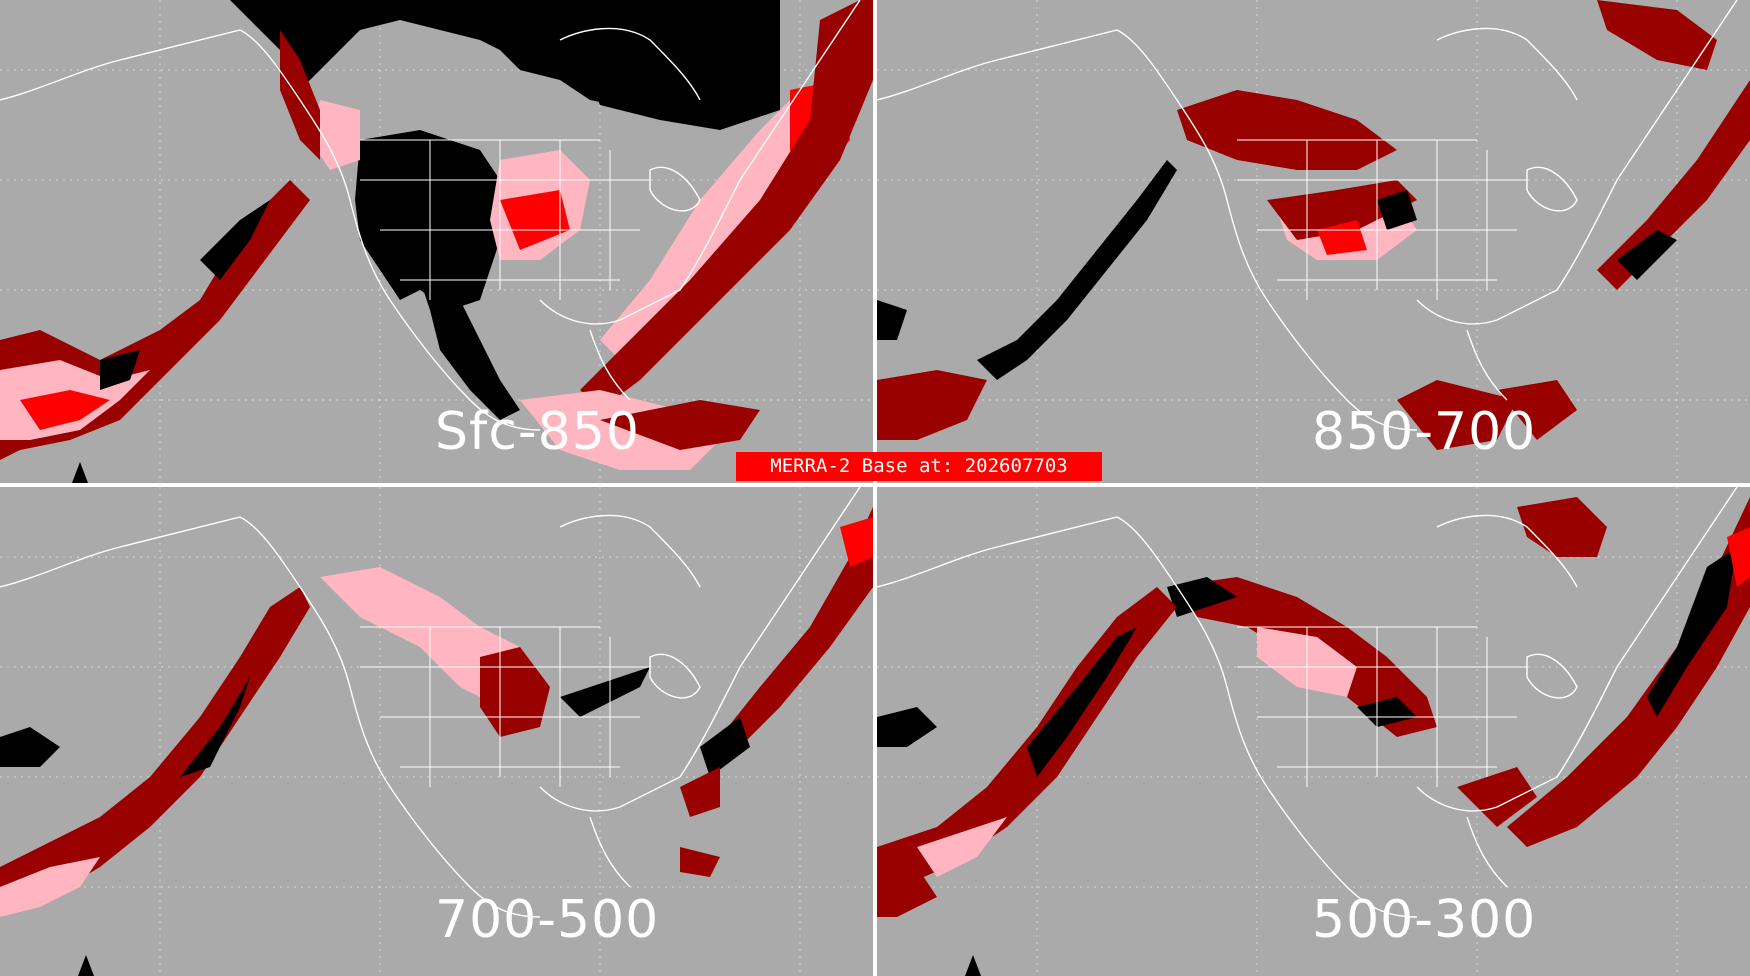  What do you see at coordinates (547, 920) in the screenshot?
I see `panel-label: 700-500` at bounding box center [547, 920].